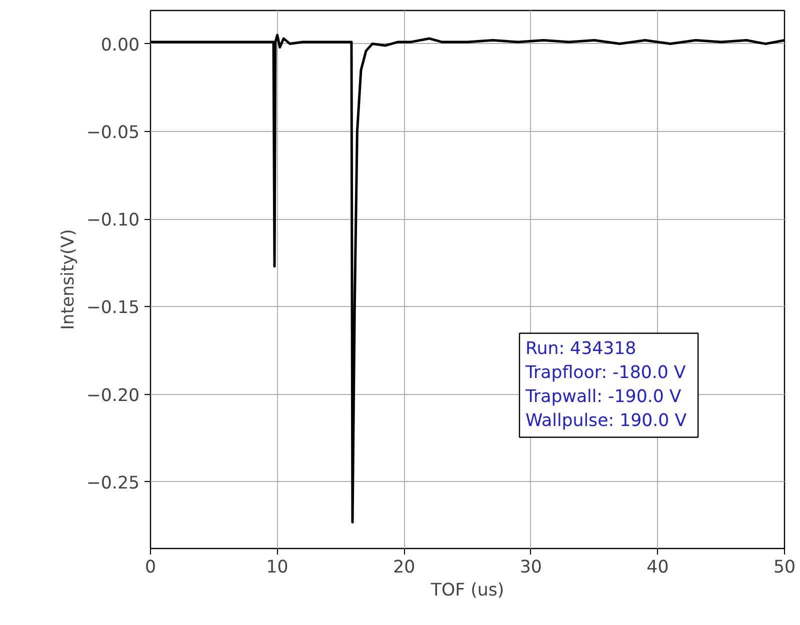 The width and height of the screenshot is (800, 625). Describe the element at coordinates (113, 132) in the screenshot. I see `y-tick-label: −0.05` at that location.